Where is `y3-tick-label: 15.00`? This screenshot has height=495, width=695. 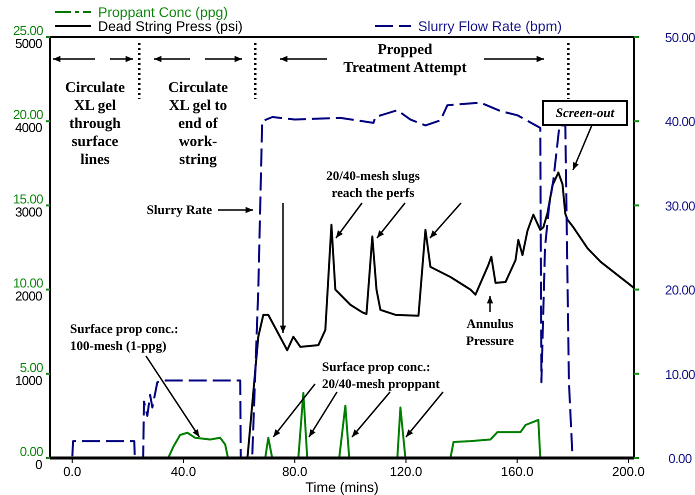 y3-tick-label: 15.00 is located at coordinates (28, 198).